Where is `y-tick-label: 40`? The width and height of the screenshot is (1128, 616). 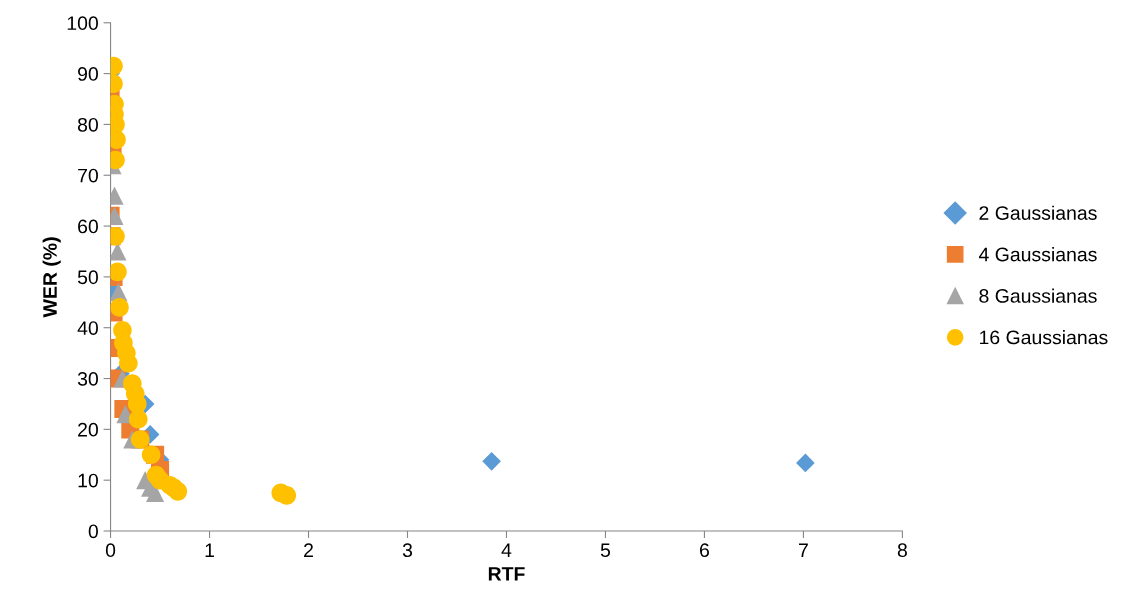
y-tick-label: 40 is located at coordinates (87, 328).